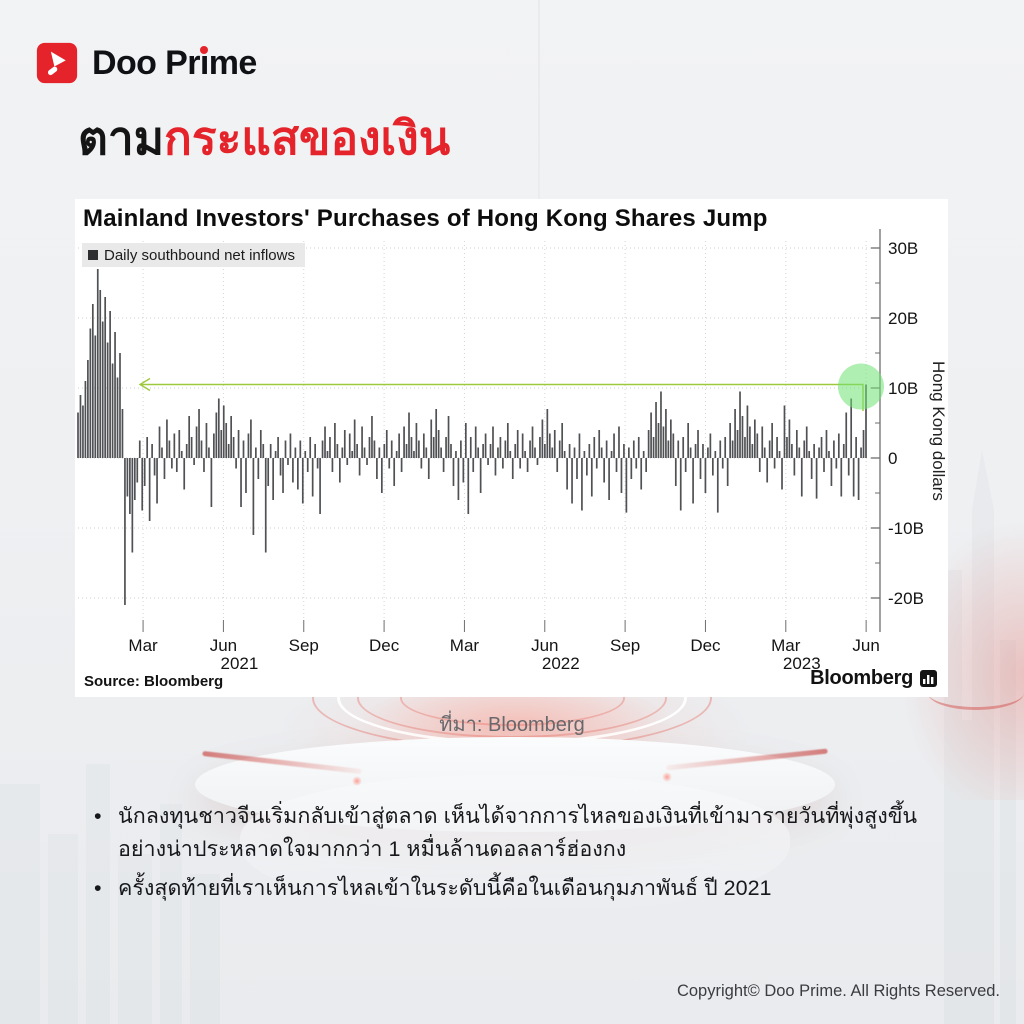 Image resolution: width=1024 pixels, height=1024 pixels. What do you see at coordinates (357, 781) in the screenshot?
I see `podium-glow-dot-left` at bounding box center [357, 781].